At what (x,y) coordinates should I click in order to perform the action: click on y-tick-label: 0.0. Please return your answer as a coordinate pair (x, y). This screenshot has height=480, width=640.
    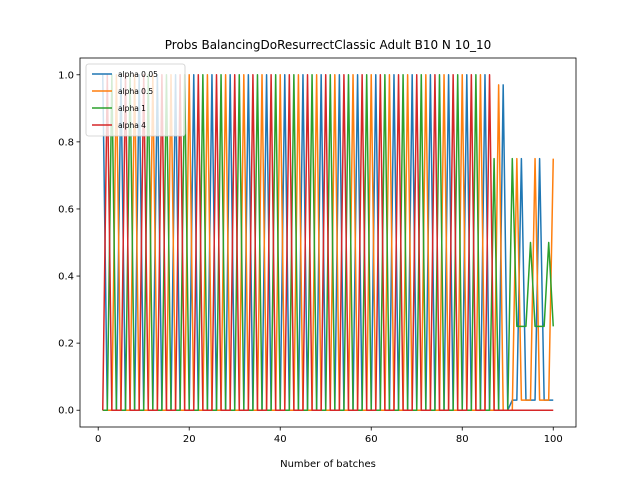
    Looking at the image, I should click on (66, 411).